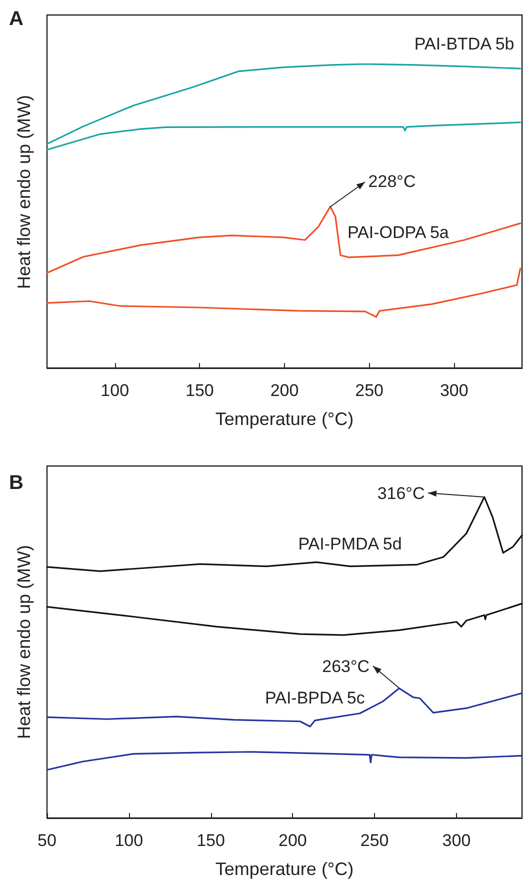 The height and width of the screenshot is (885, 523). I want to click on series-label: PAI-ODPA 5a, so click(398, 232).